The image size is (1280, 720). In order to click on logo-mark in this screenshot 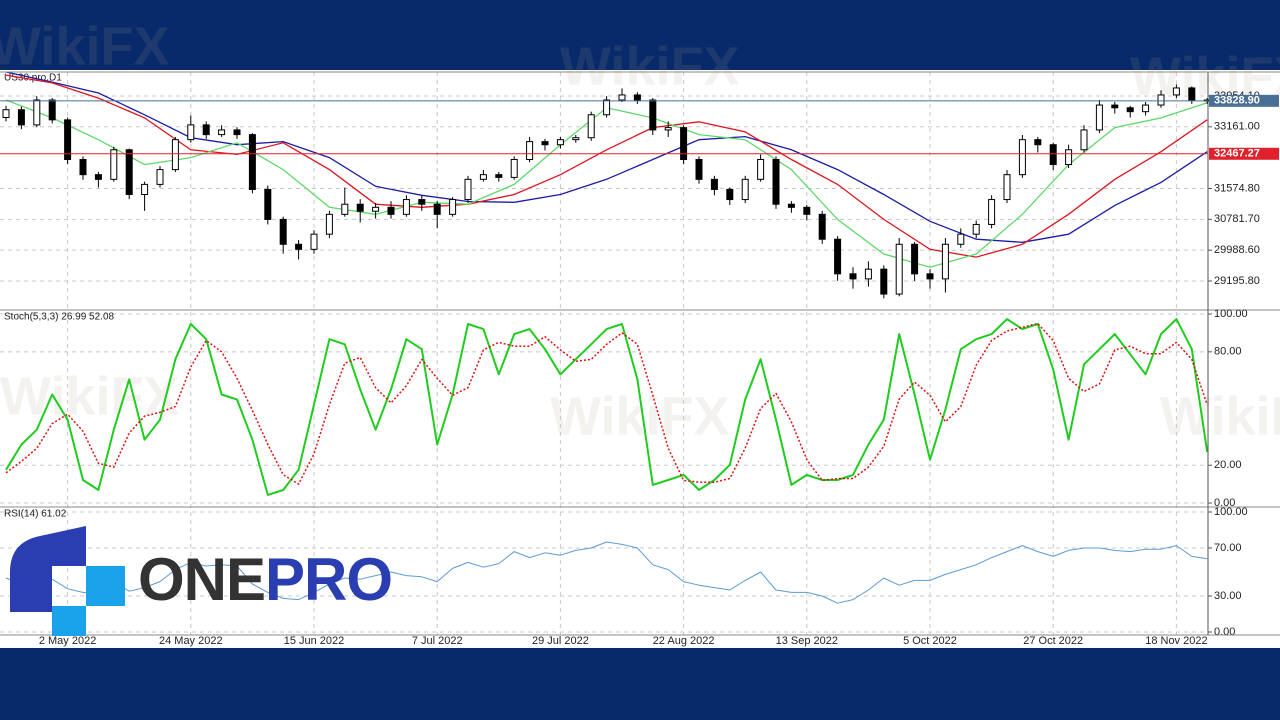, I will do `click(48, 569)`.